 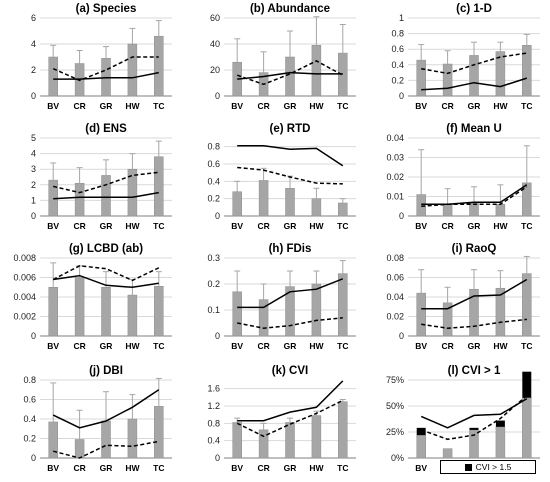 I want to click on y-tick-label: 3, so click(x=33, y=169).